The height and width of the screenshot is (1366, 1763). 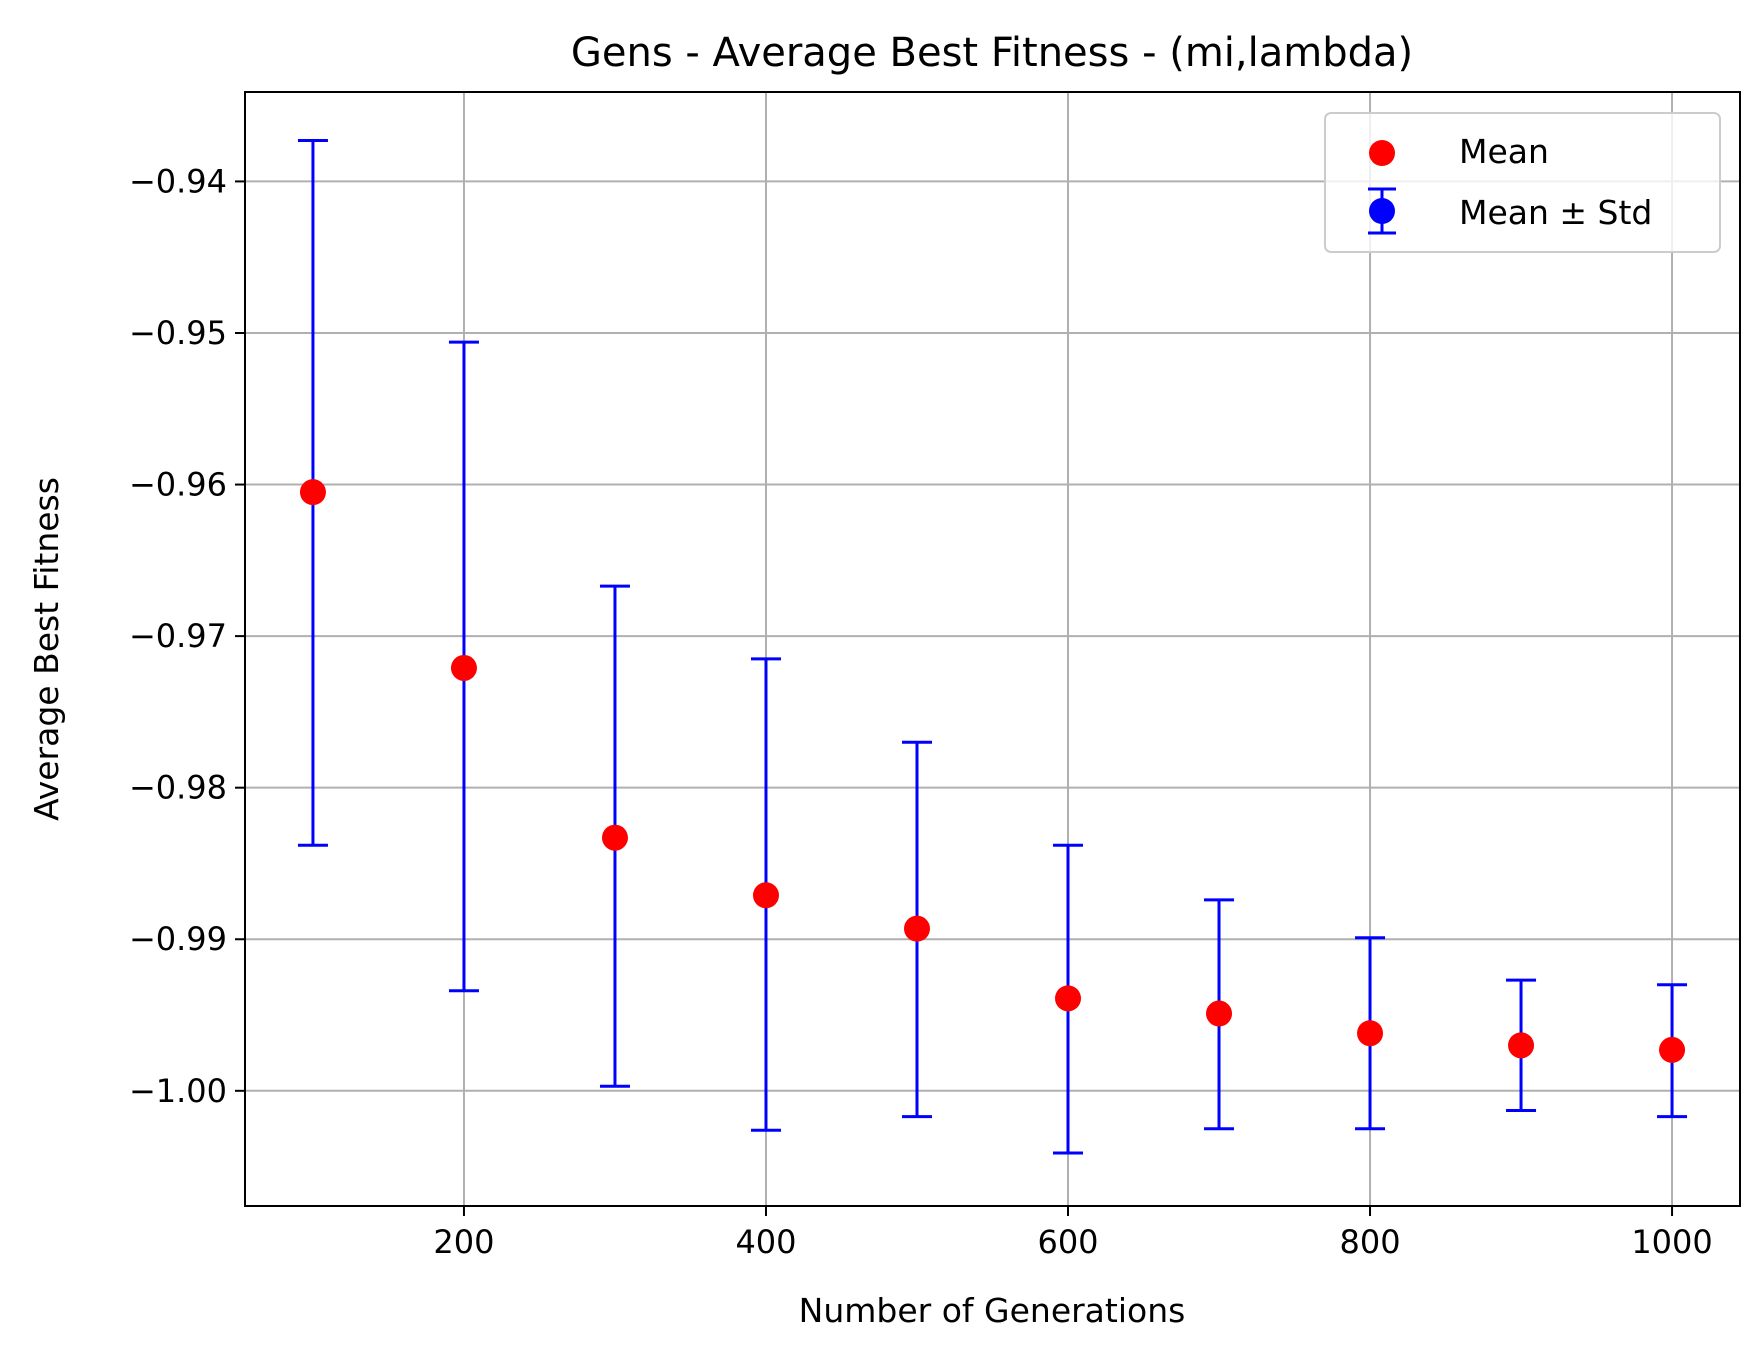 What do you see at coordinates (178, 939) in the screenshot?
I see `y-tick-label: −0.99` at bounding box center [178, 939].